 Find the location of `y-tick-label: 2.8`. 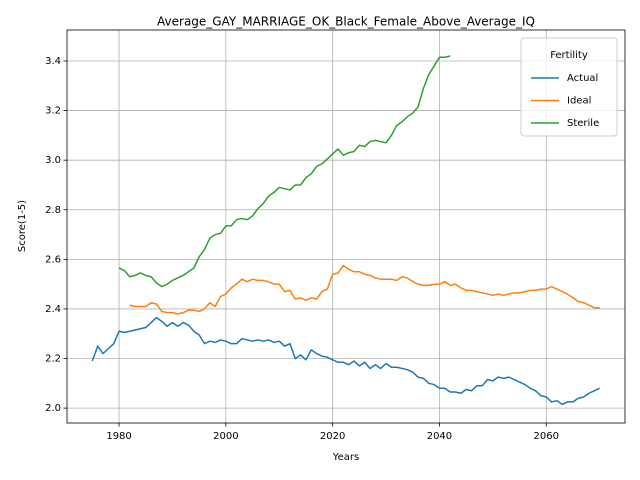

y-tick-label: 2.8 is located at coordinates (53, 210).